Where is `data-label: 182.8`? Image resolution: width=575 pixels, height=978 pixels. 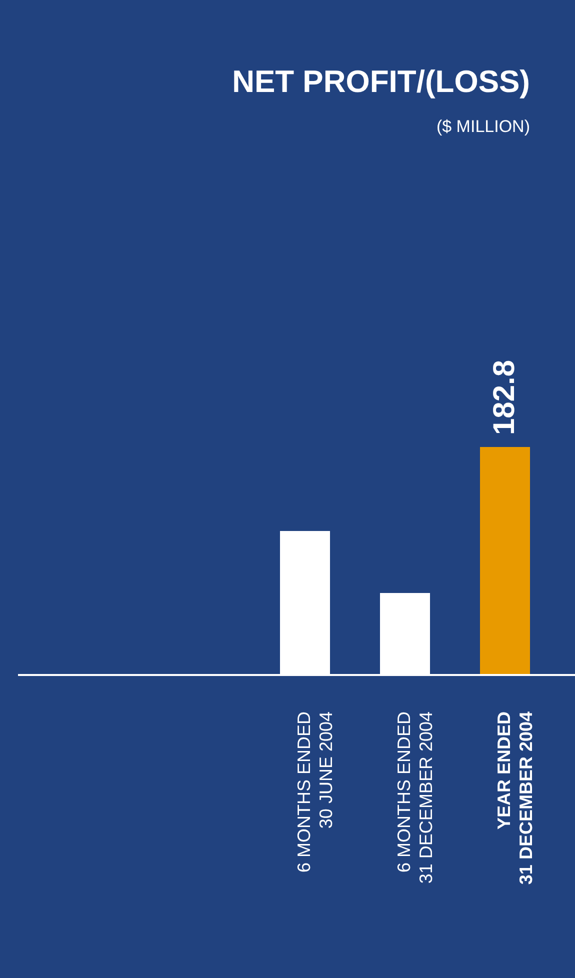
data-label: 182.8 is located at coordinates (504, 397).